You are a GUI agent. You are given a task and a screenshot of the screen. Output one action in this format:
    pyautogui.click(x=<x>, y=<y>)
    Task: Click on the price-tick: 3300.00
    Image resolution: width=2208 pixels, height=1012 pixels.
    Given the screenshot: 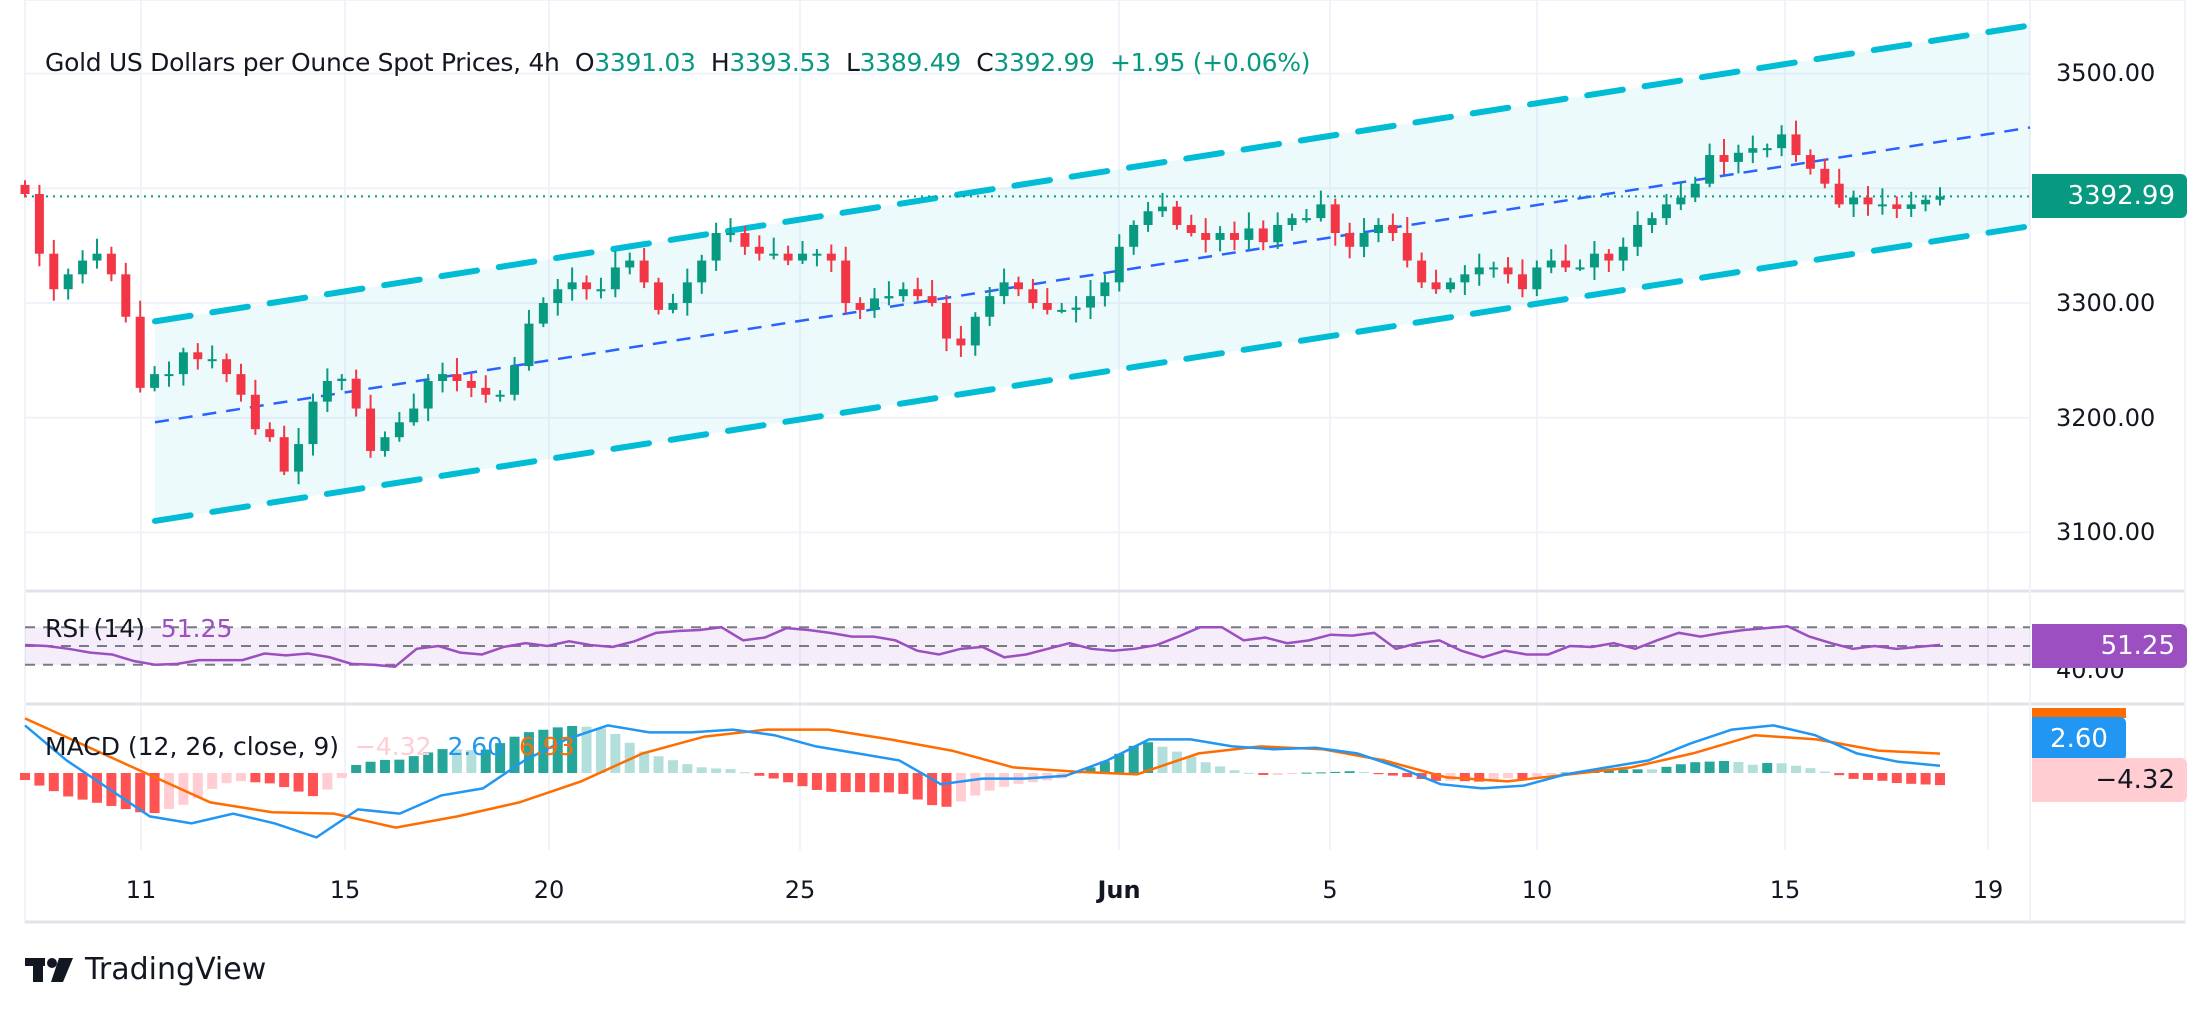 What is the action you would take?
    pyautogui.click(x=2106, y=303)
    